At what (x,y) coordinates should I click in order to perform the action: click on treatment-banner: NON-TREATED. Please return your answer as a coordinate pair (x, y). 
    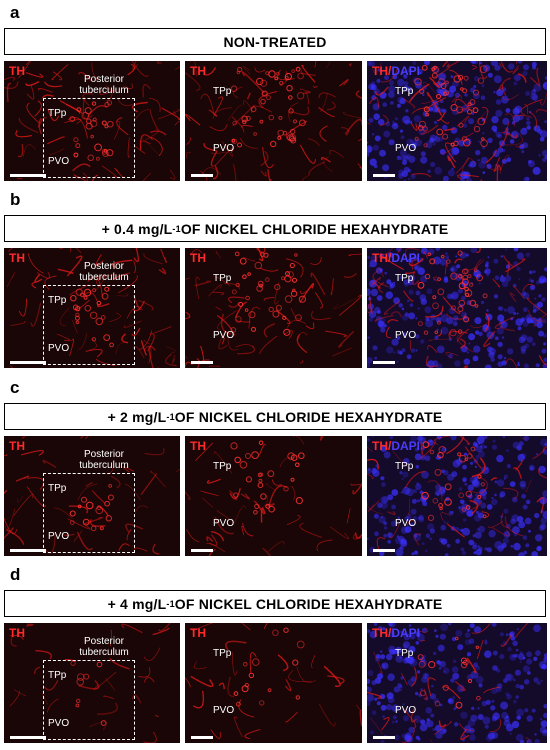
    Looking at the image, I should click on (275, 41).